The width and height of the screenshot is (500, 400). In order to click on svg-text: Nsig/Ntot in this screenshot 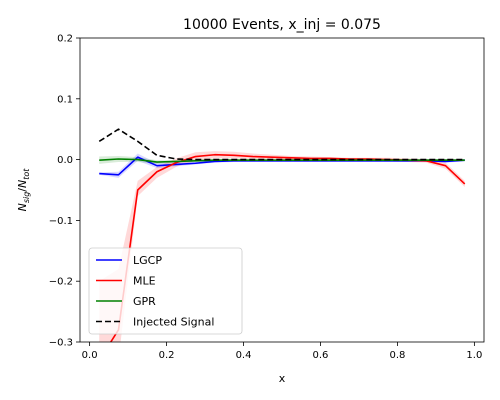, I will do `click(23, 190)`.